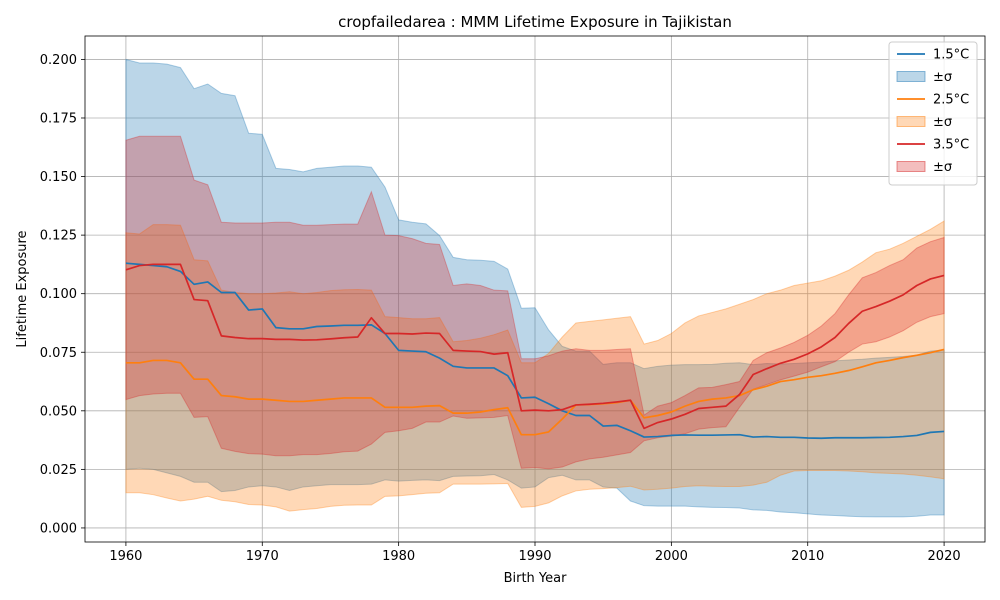 The width and height of the screenshot is (1000, 600). I want to click on x-tick-label: 1990, so click(534, 556).